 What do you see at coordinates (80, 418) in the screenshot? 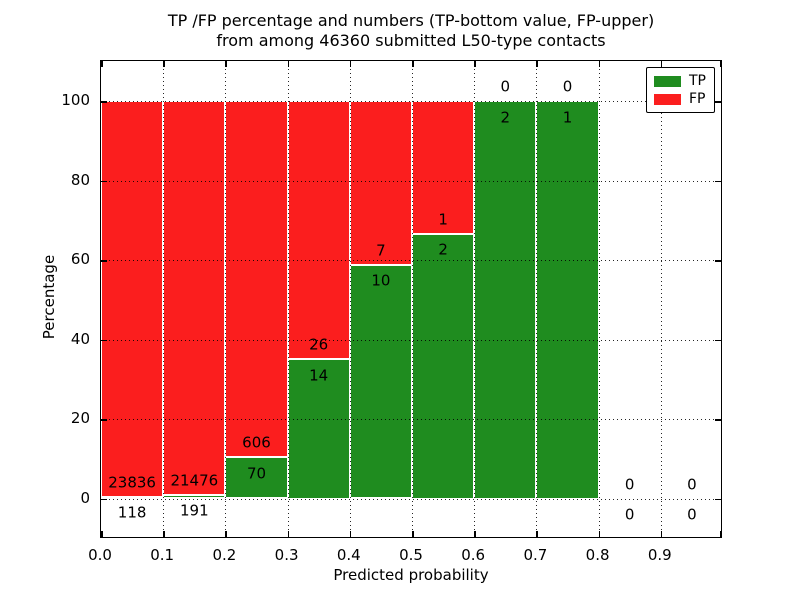
I see `y-tick-label: 20` at bounding box center [80, 418].